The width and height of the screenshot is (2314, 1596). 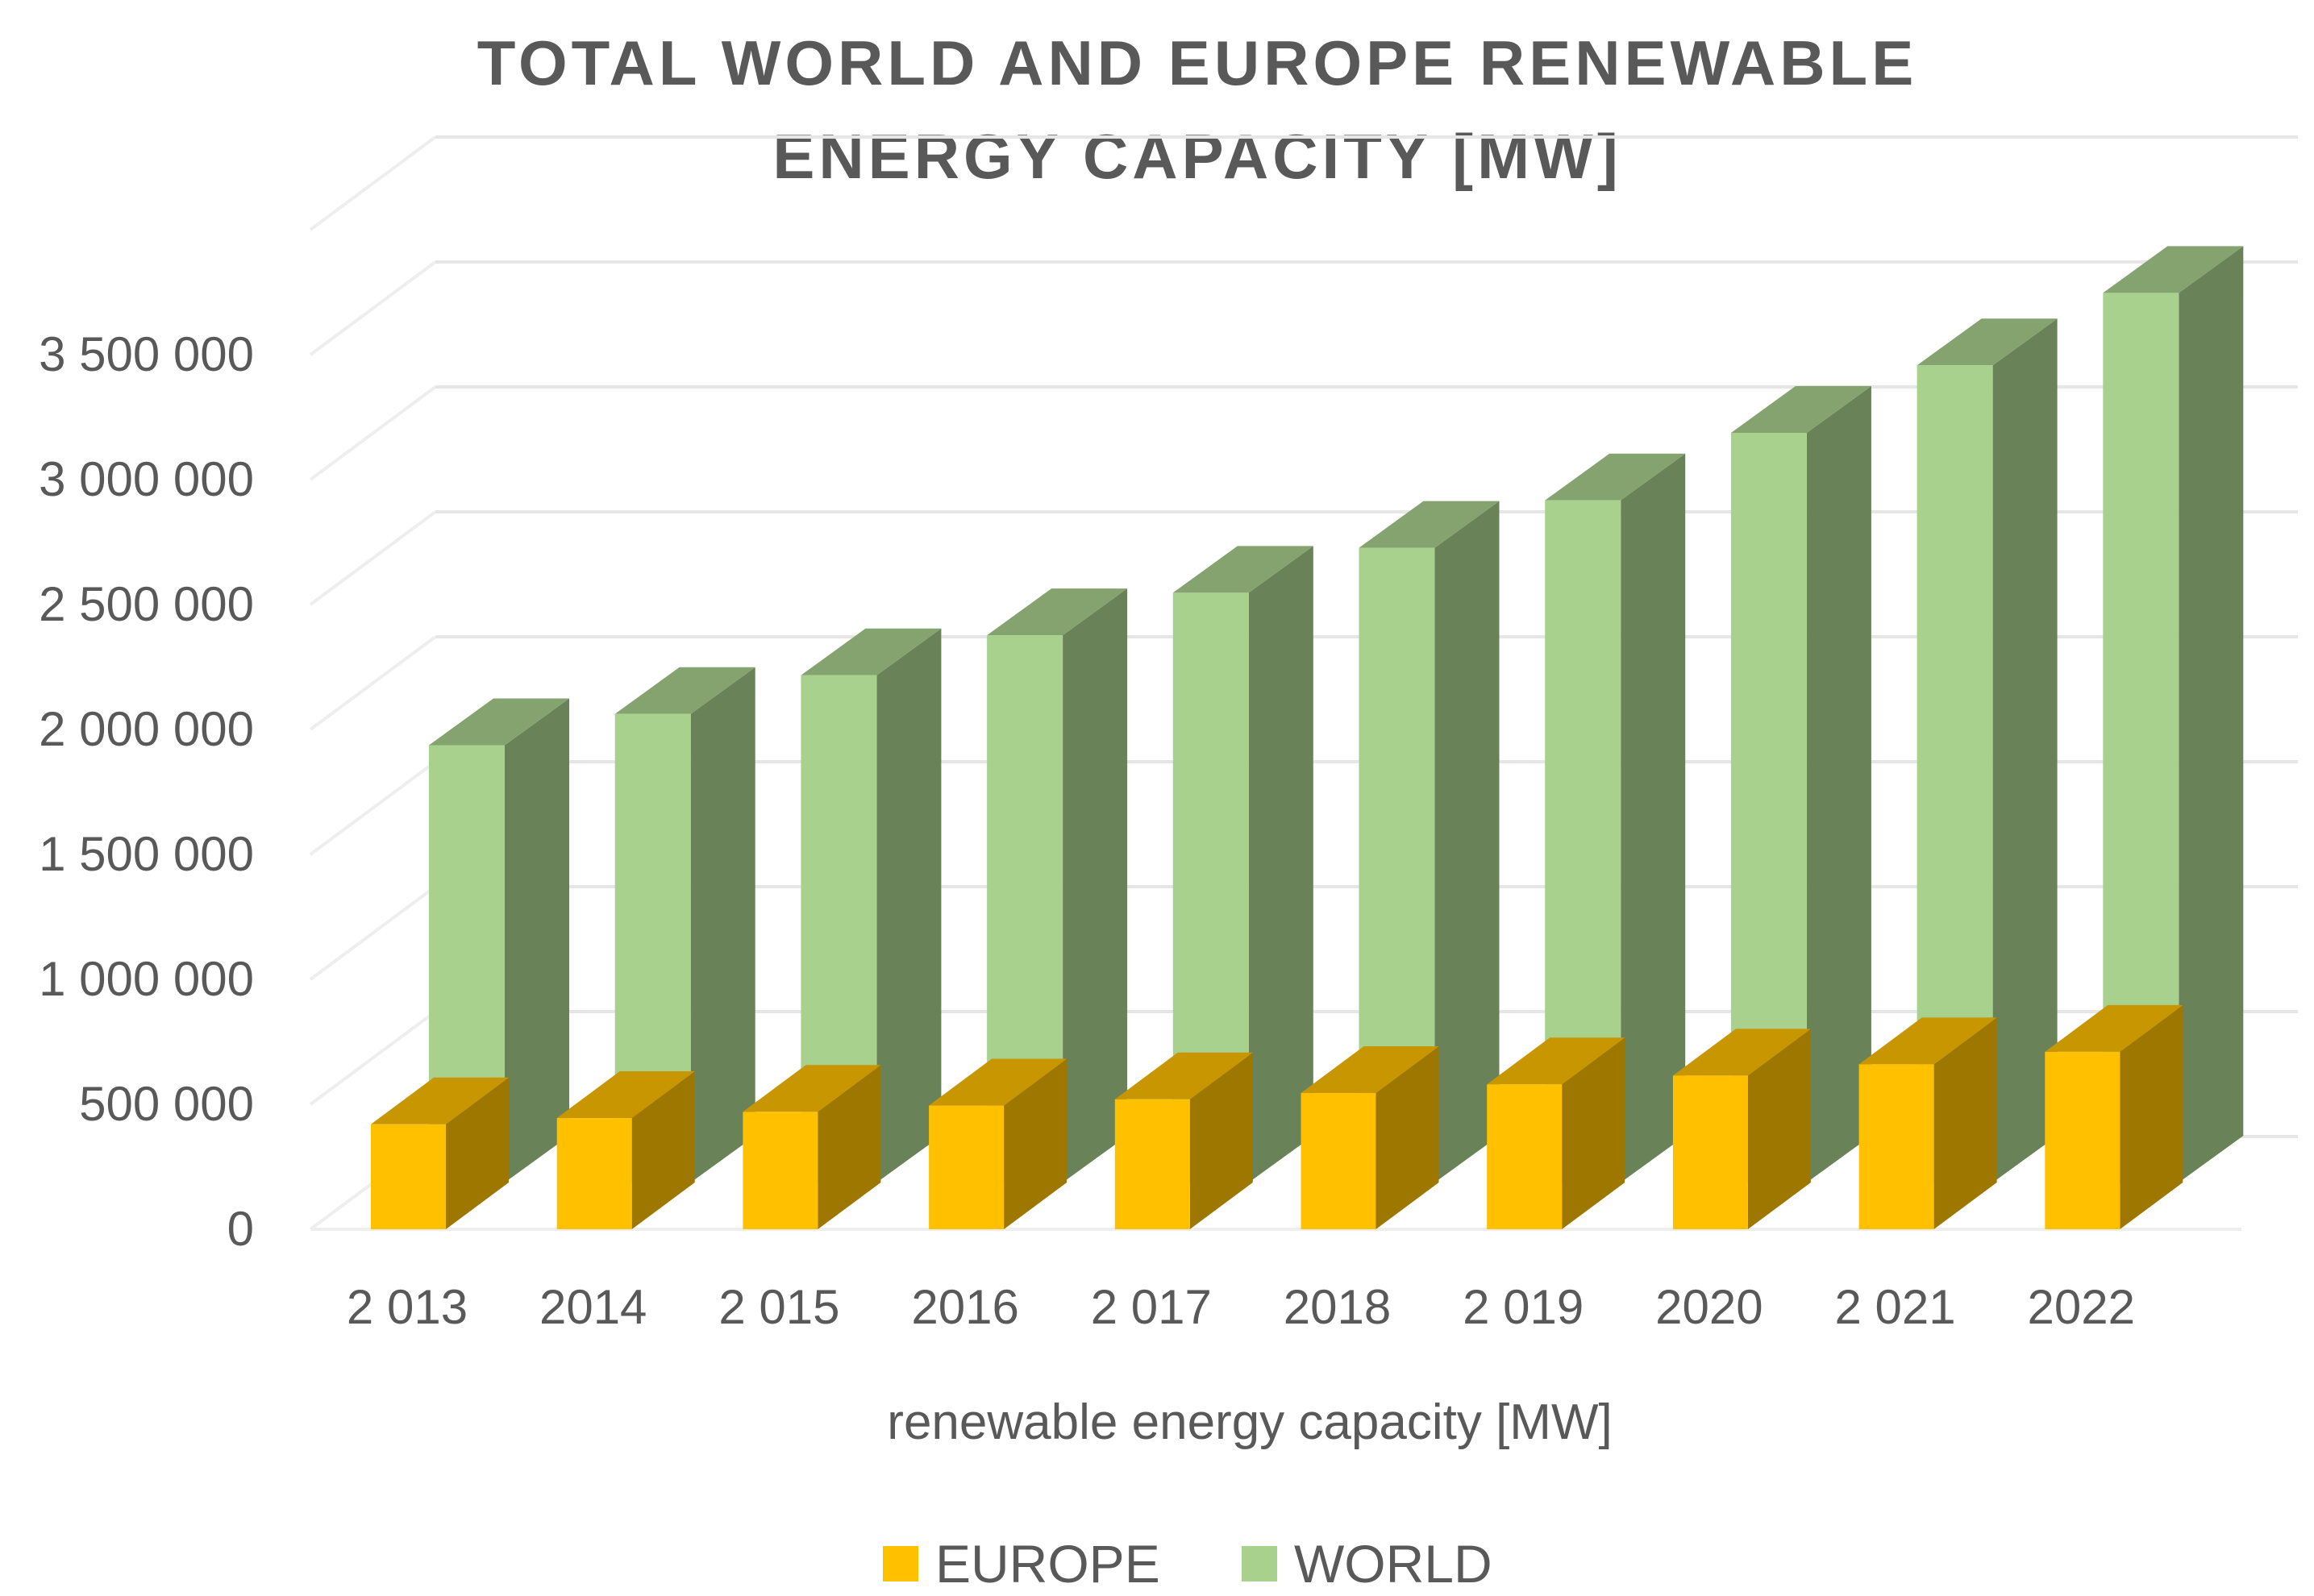 What do you see at coordinates (1895, 1307) in the screenshot?
I see `x-tick-label: 2 021` at bounding box center [1895, 1307].